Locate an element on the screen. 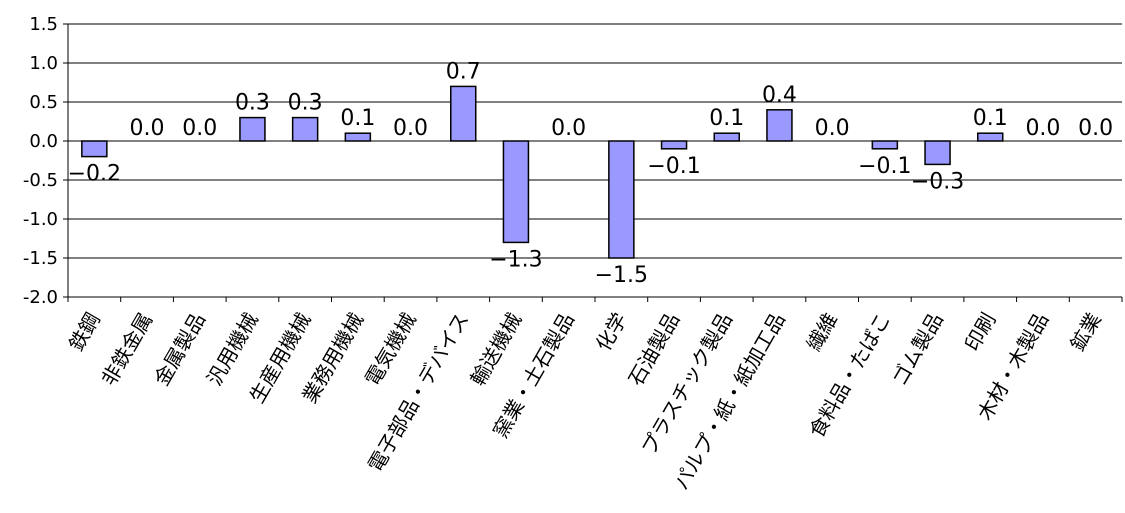 The image size is (1125, 513). x-tick-label: 印刷 is located at coordinates (980, 332).